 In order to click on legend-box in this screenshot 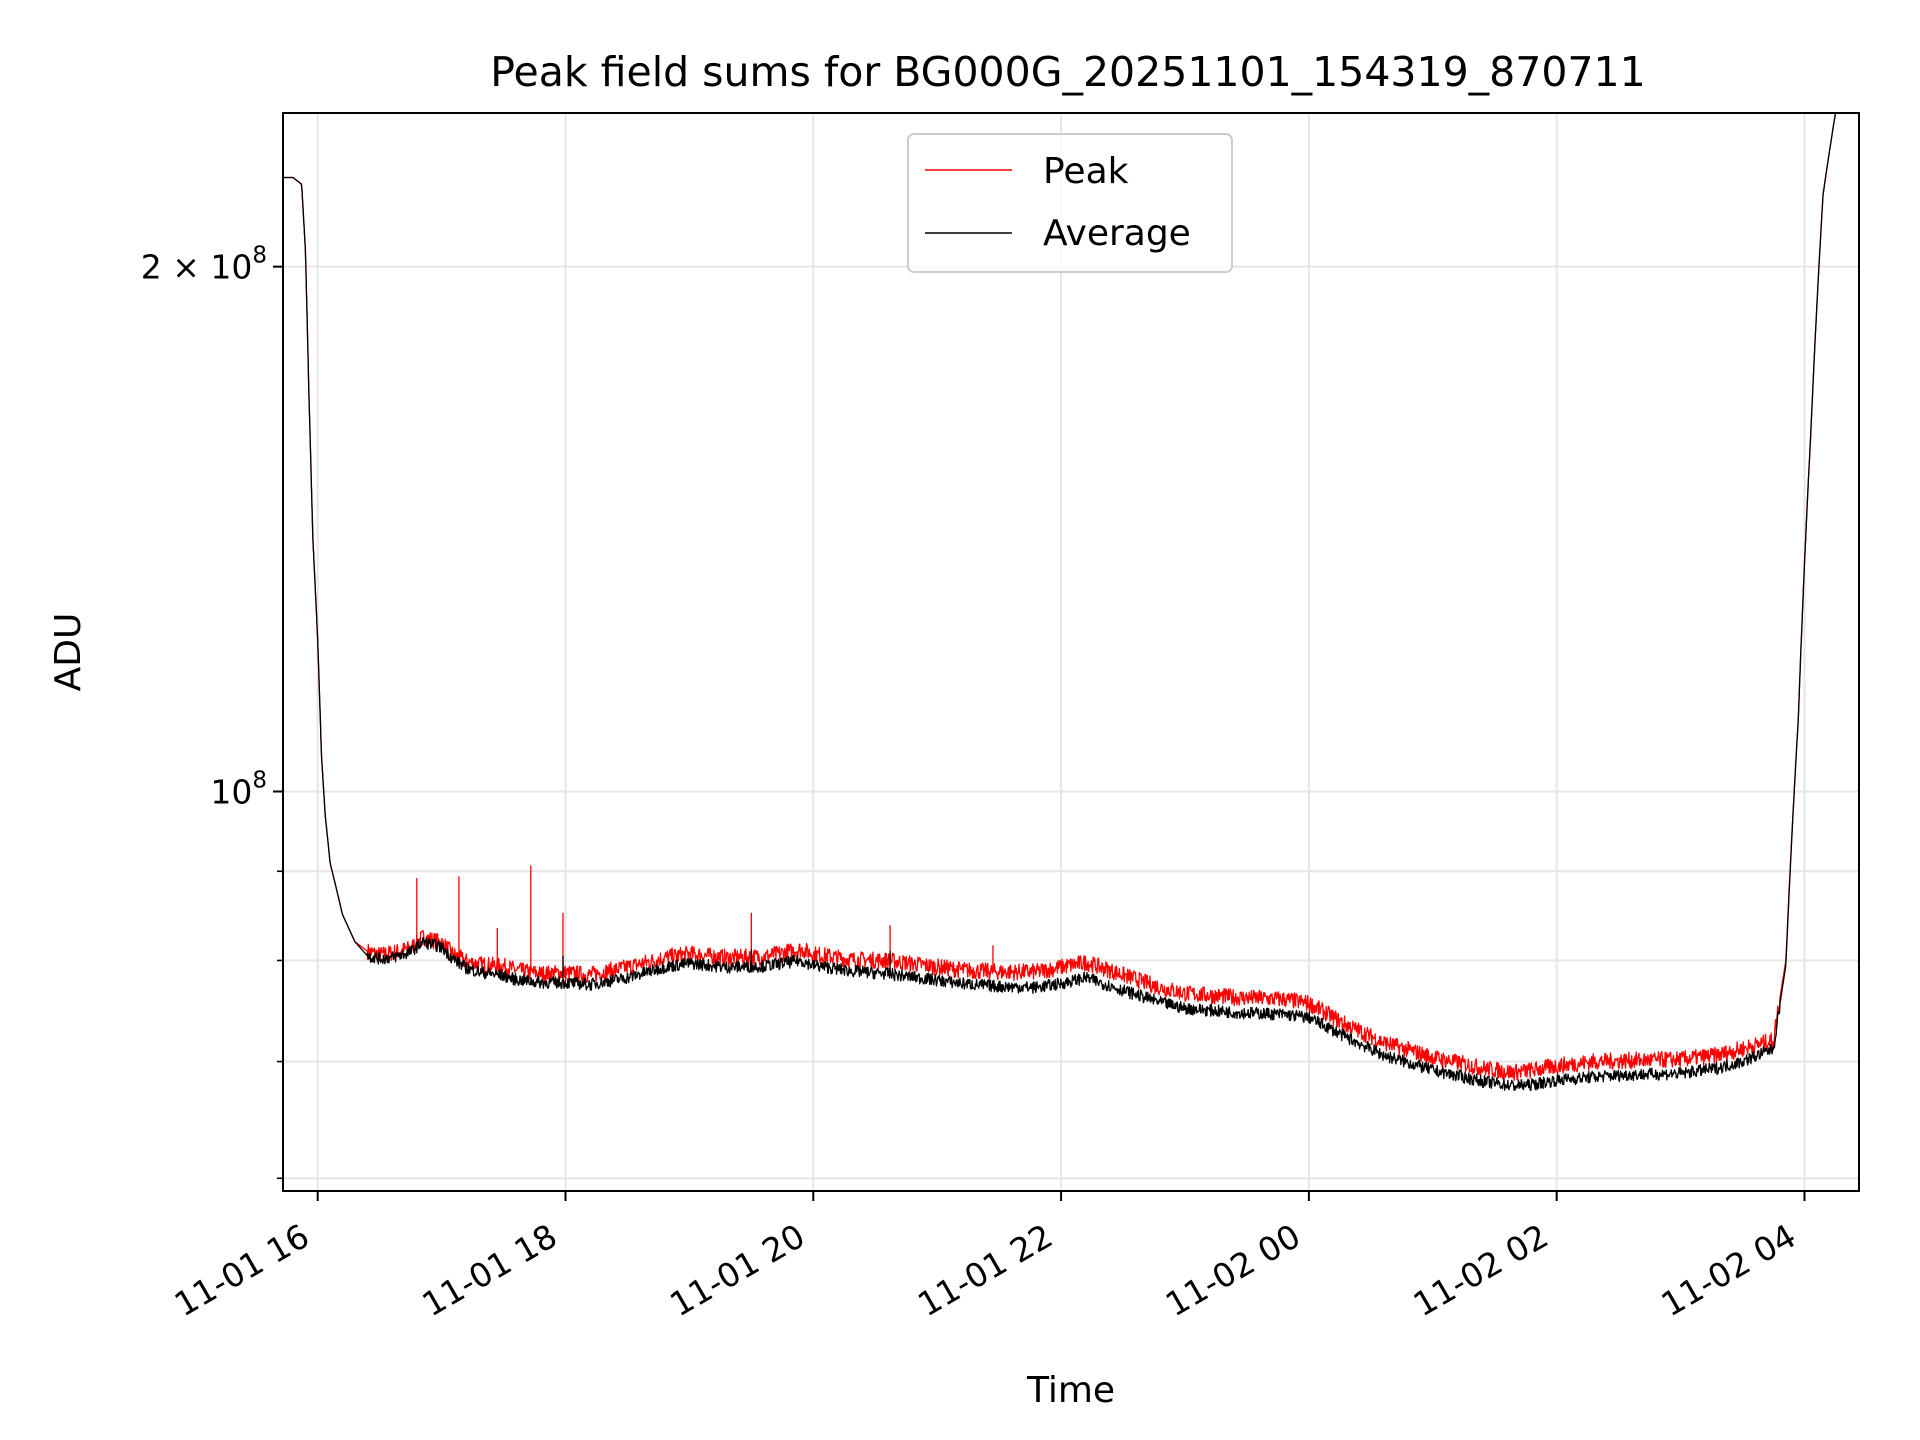, I will do `click(1070, 203)`.